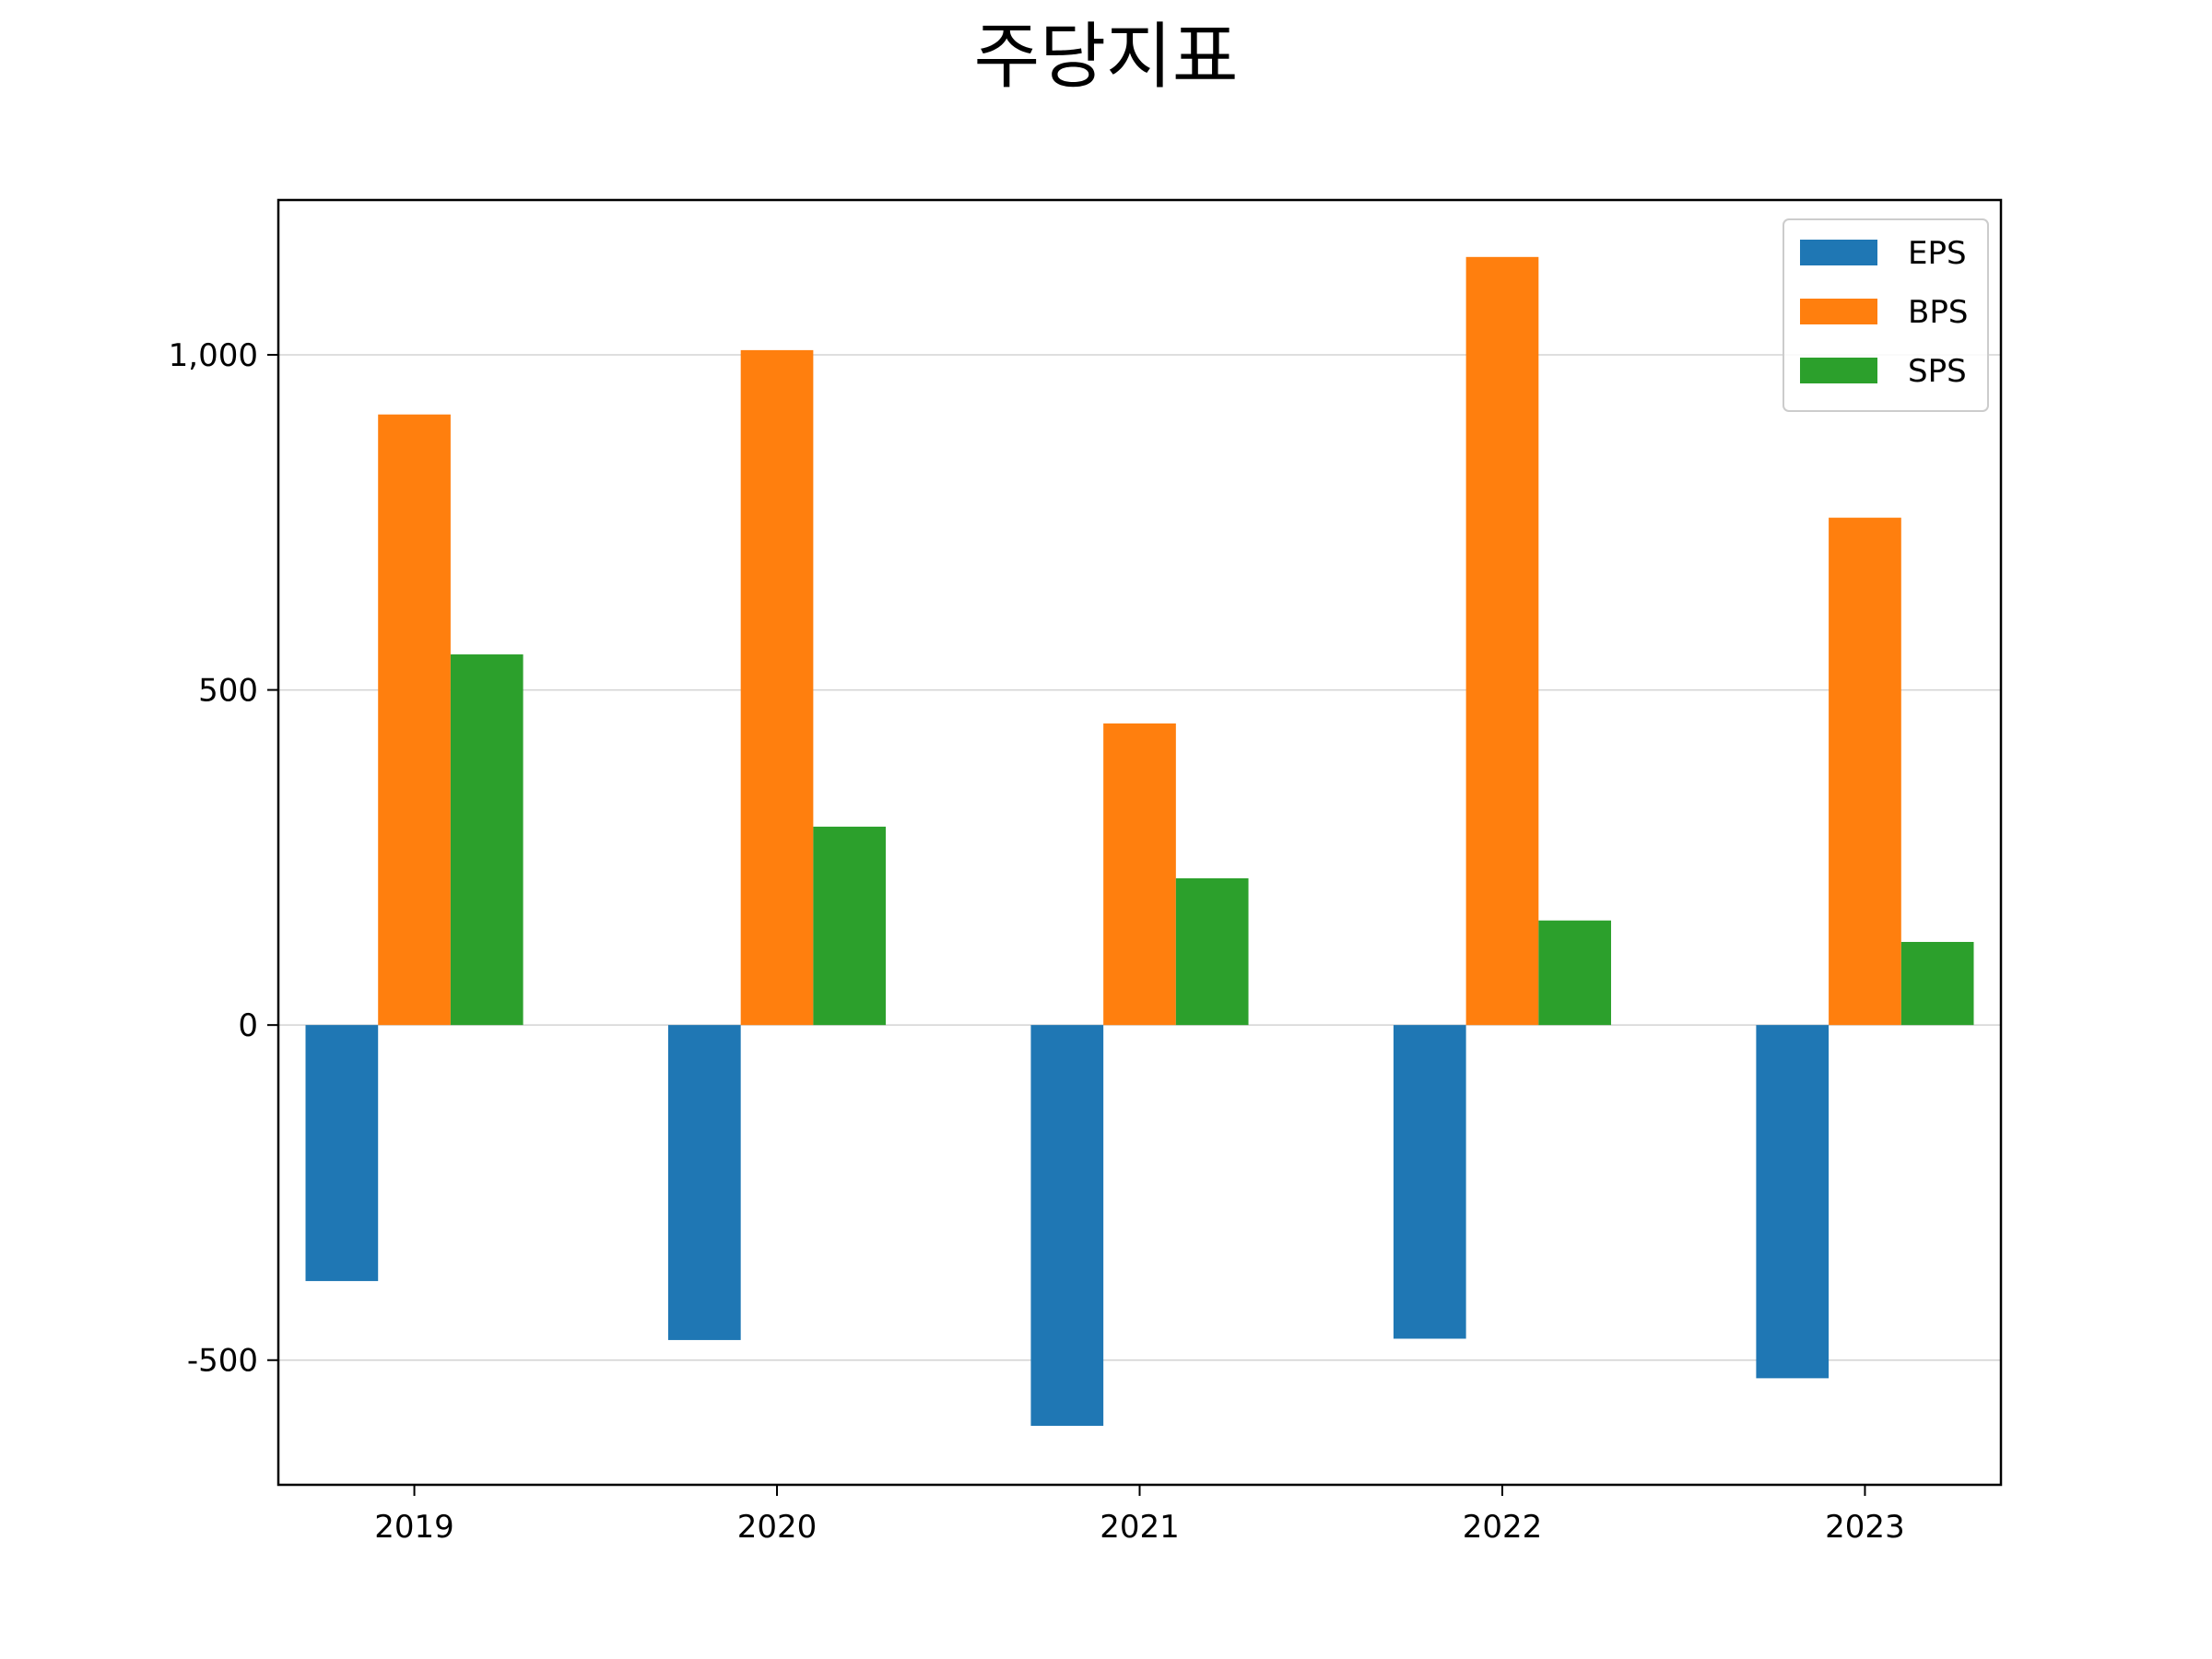 This screenshot has height=1659, width=2212. What do you see at coordinates (1139, 874) in the screenshot?
I see `bar-bps-2021` at bounding box center [1139, 874].